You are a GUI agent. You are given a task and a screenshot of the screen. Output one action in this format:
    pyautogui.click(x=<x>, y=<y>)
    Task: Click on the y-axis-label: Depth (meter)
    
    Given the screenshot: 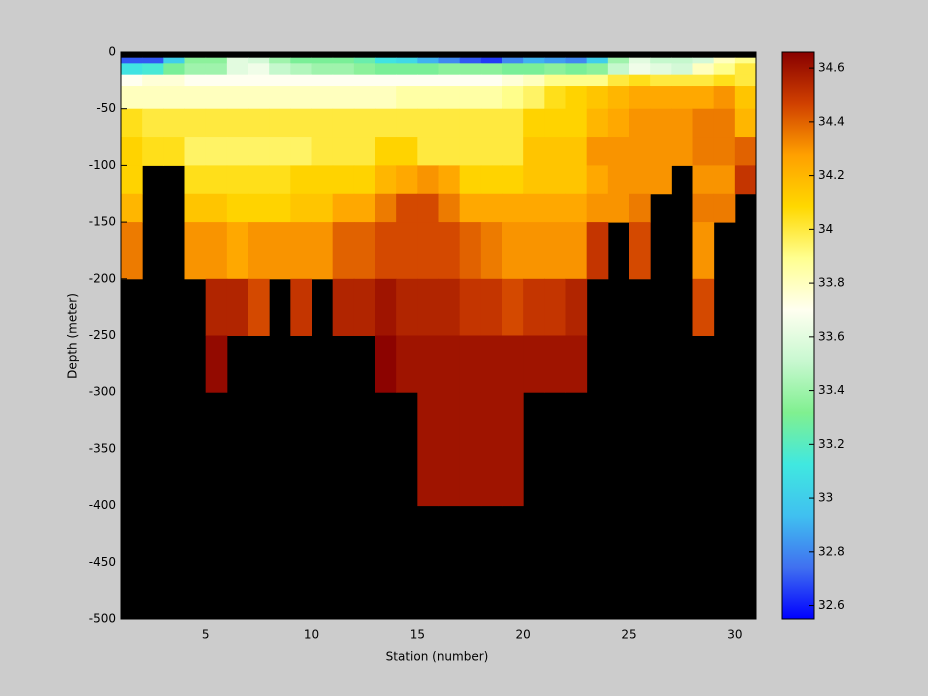 What is the action you would take?
    pyautogui.click(x=73, y=336)
    